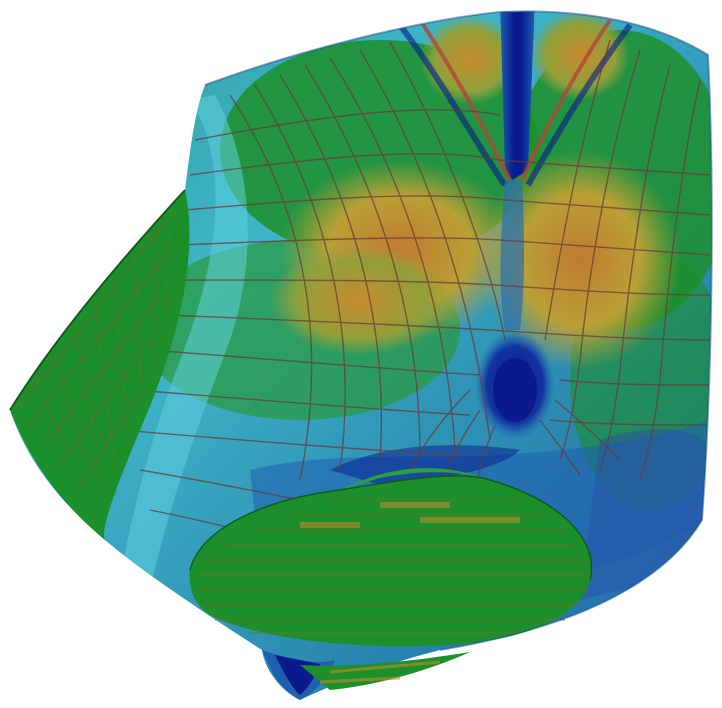 This screenshot has width=722, height=708. What do you see at coordinates (391, 557) in the screenshot?
I see `bottom-green-ellipse` at bounding box center [391, 557].